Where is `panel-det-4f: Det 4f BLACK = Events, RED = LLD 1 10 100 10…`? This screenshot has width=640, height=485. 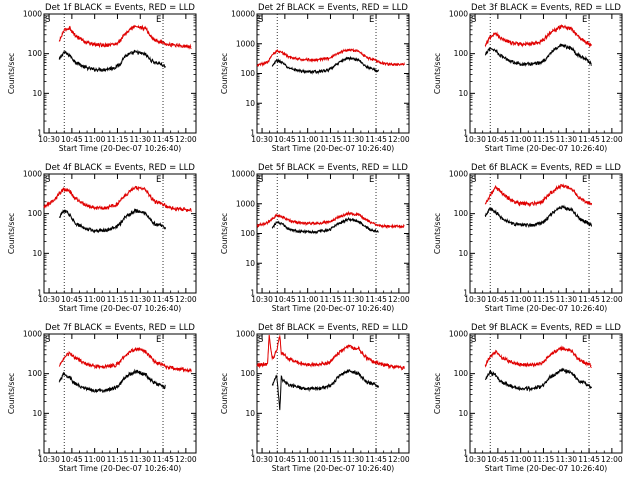 panel-det-4f: Det 4f BLACK = Events, RED = LLD 1 10 100 10… is located at coordinates (106, 240).